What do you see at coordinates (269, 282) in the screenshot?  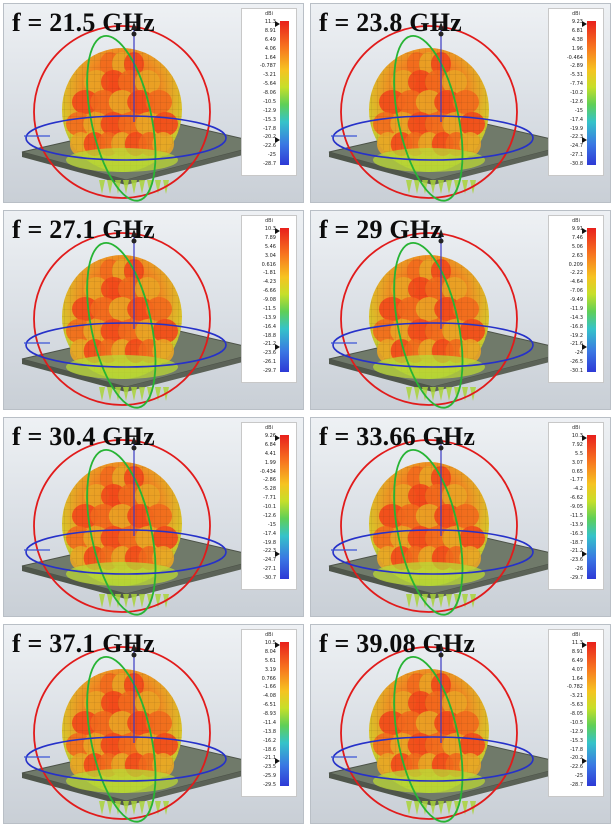 I see `colorbar-tick-label: -4.23` at bounding box center [269, 282].